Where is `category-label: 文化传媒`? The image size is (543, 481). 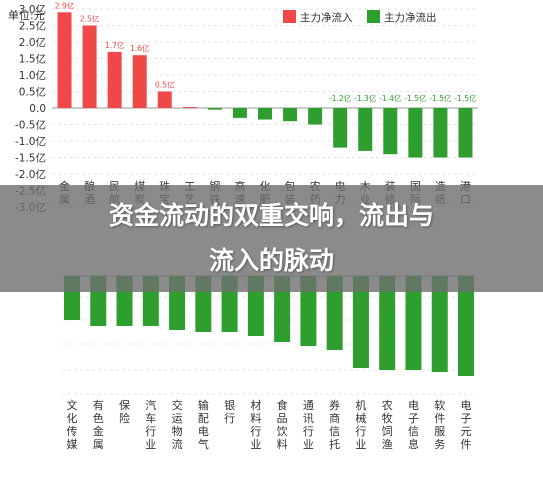 category-label: 文化传媒 is located at coordinates (72, 424).